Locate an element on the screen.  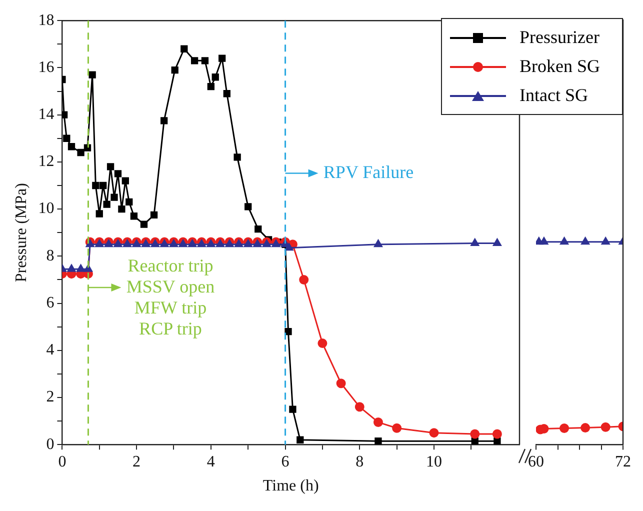
legend-label: Broken SG is located at coordinates (560, 66).